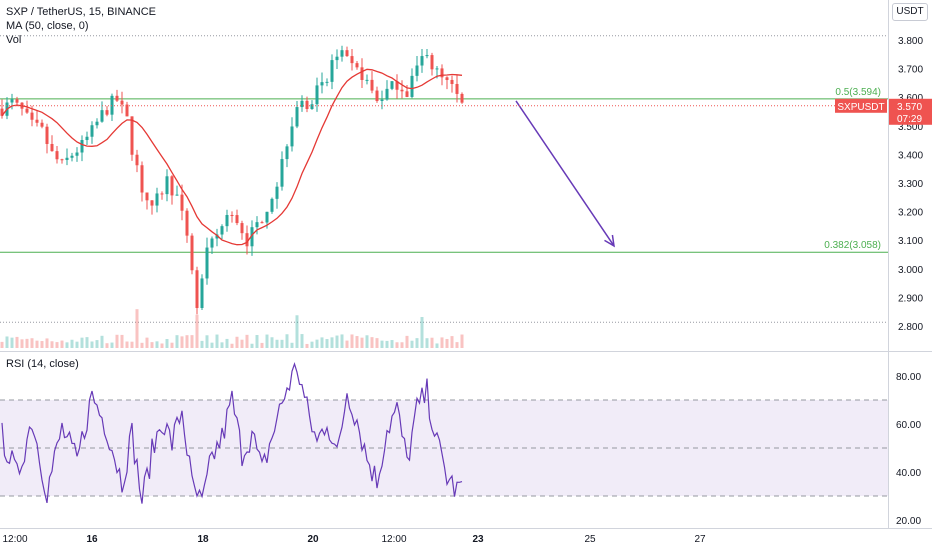 The image size is (932, 555). I want to click on price-tick-label: 3.600, so click(910, 98).